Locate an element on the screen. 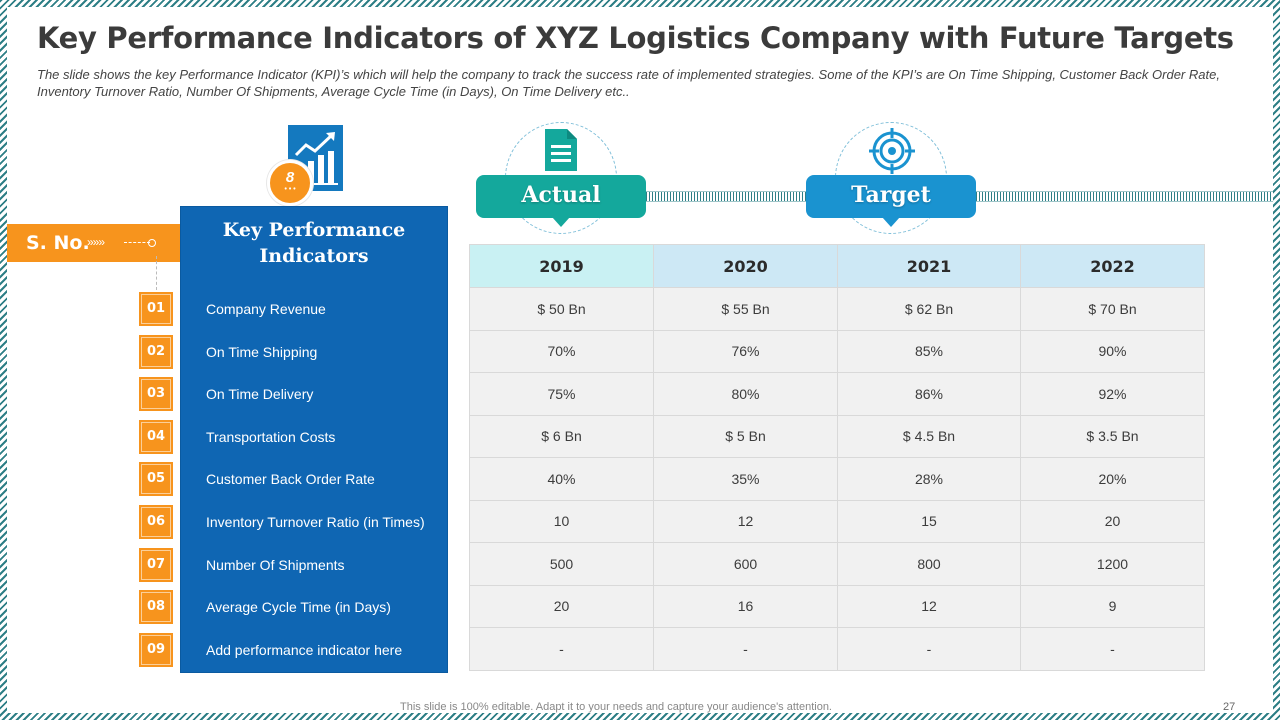  value-cell: 90% is located at coordinates (1112, 351).